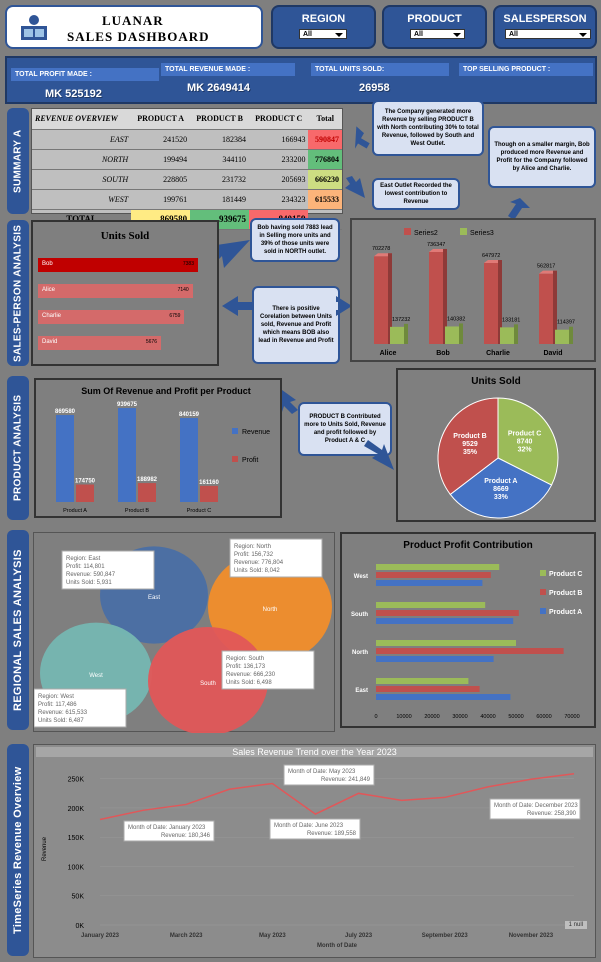  Describe the element at coordinates (111, 317) in the screenshot. I see `units-bar: Charlie 6759` at that location.